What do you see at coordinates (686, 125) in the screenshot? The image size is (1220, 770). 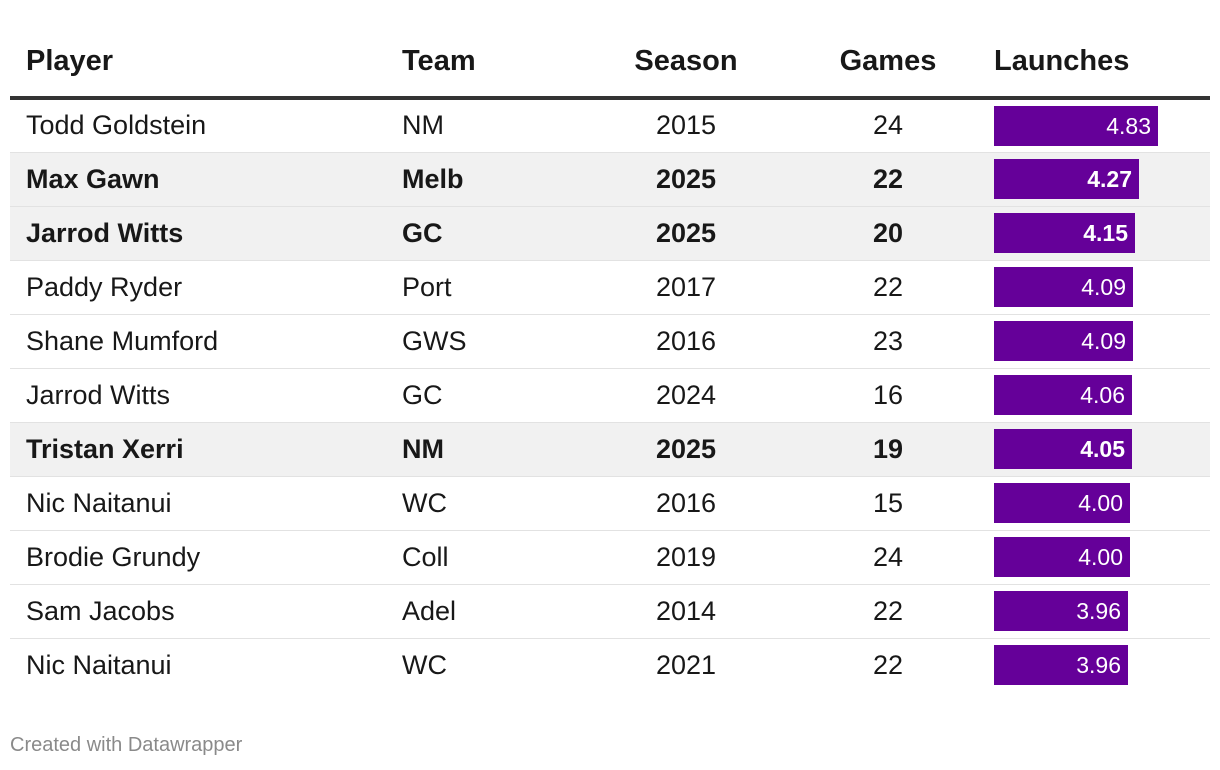 I see `season-cell: 2015` at bounding box center [686, 125].